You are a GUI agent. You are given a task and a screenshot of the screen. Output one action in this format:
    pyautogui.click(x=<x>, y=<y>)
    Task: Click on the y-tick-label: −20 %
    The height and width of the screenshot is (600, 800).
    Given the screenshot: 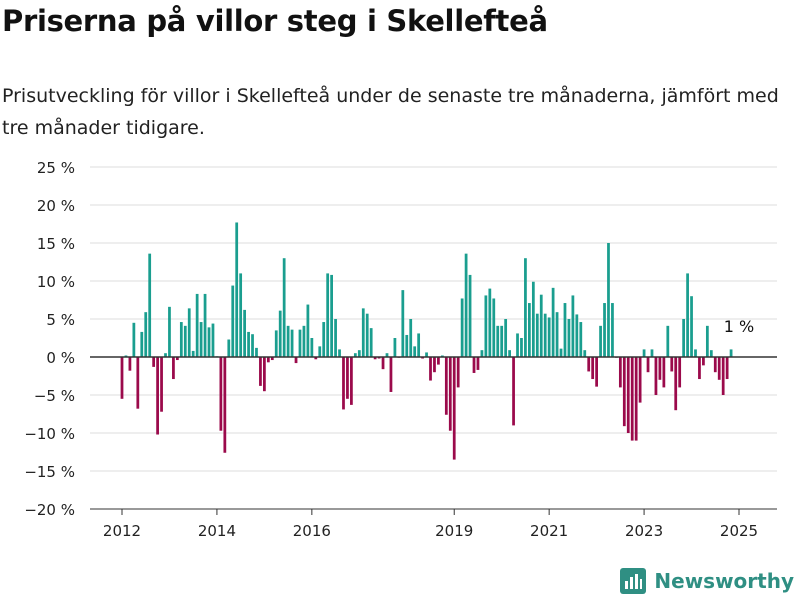 What is the action you would take?
    pyautogui.click(x=49, y=510)
    